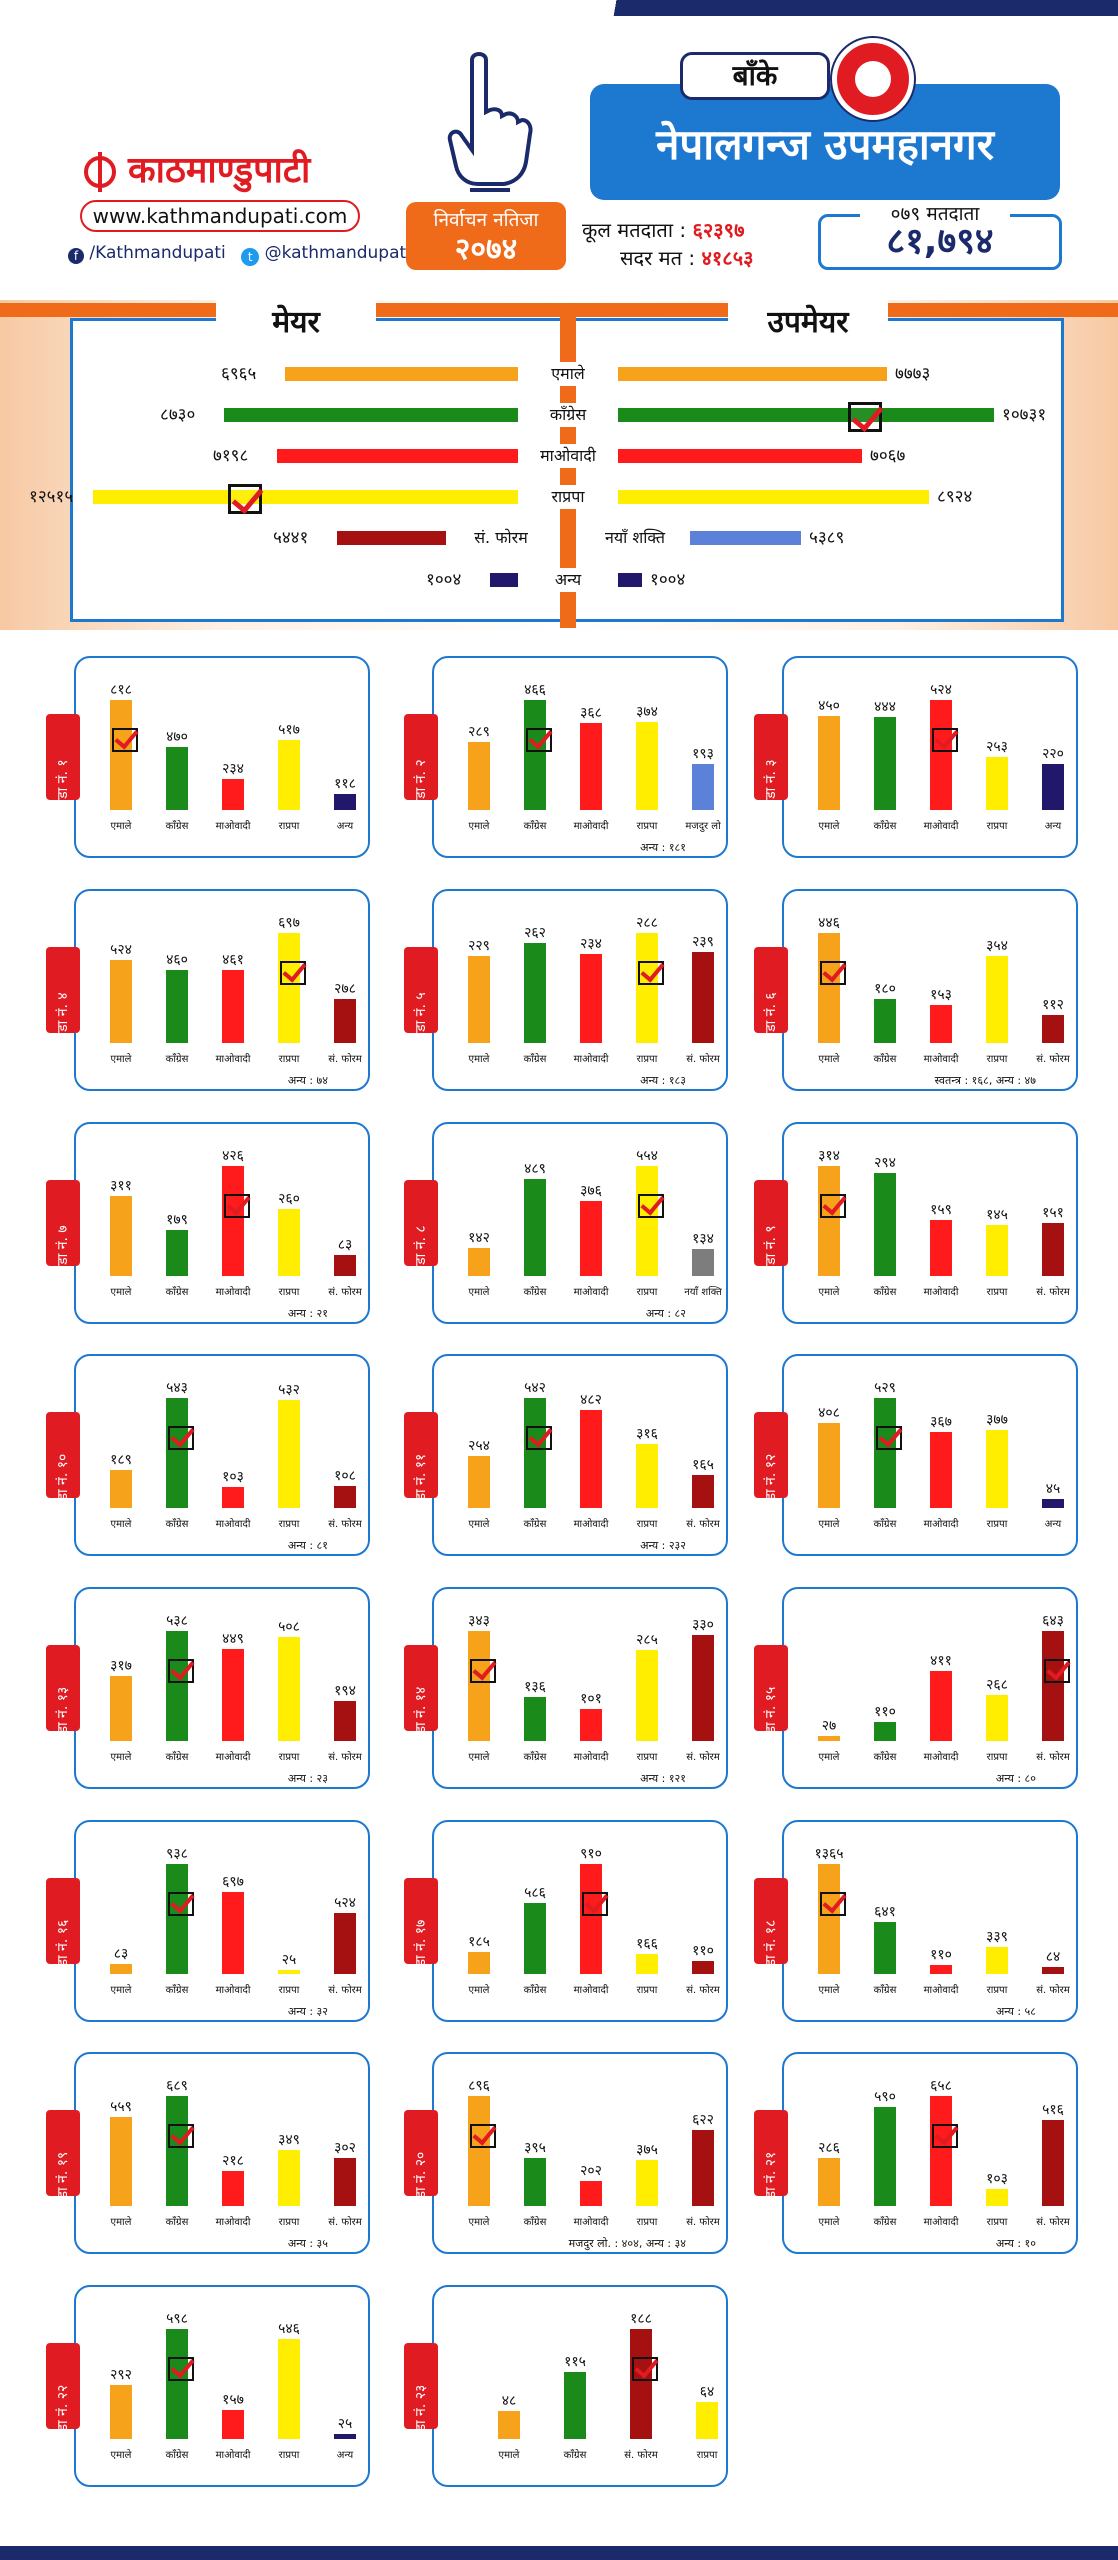 The image size is (1118, 2560). Describe the element at coordinates (703, 1990) in the screenshot. I see `ward-17-xlabel-4: सं. फोरम` at that location.